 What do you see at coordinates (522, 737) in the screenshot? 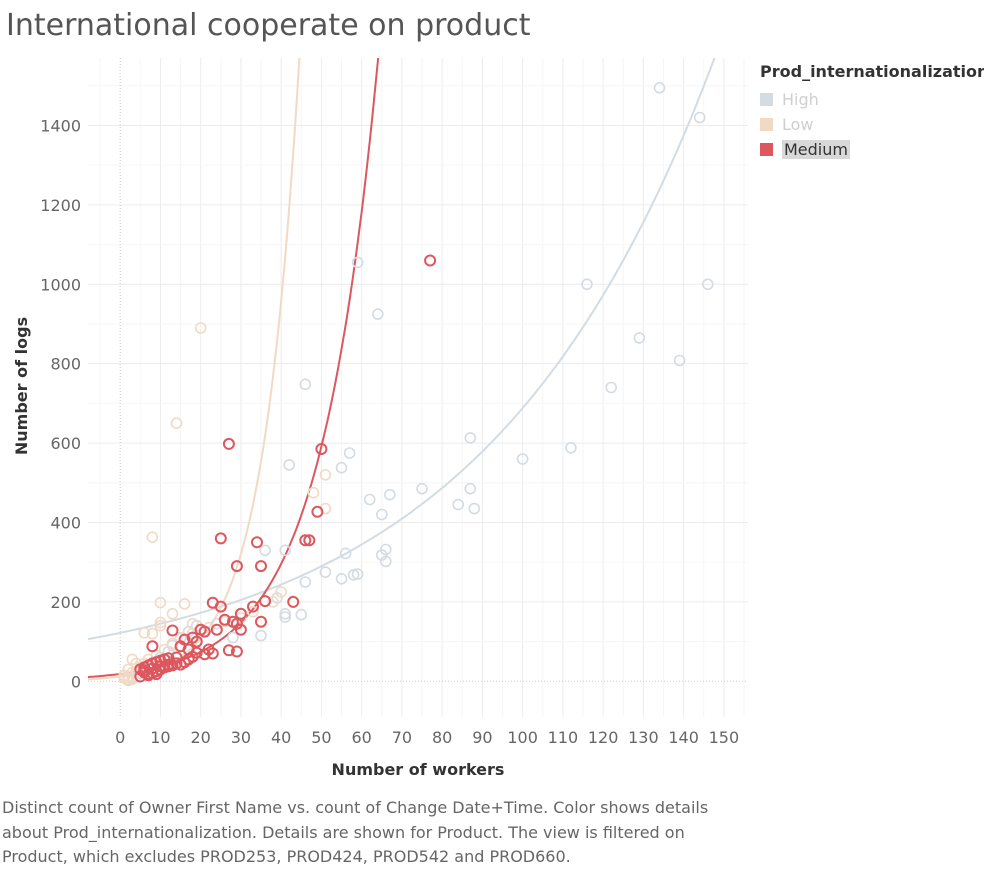
I see `x-tick-label: 100` at bounding box center [522, 737].